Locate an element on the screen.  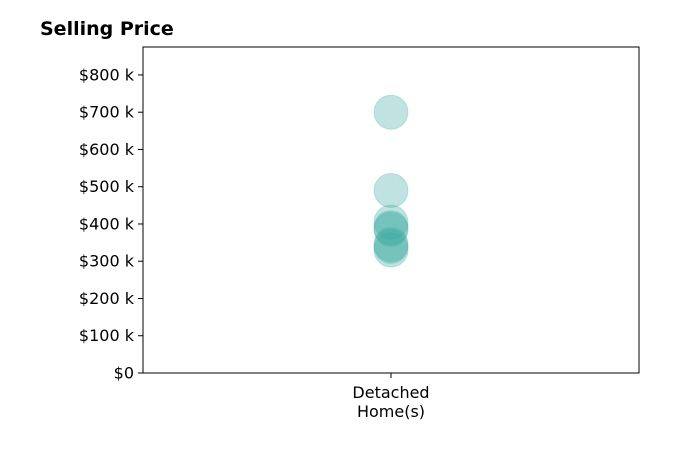
x-axis: Detached Home(s) is located at coordinates (391, 397).